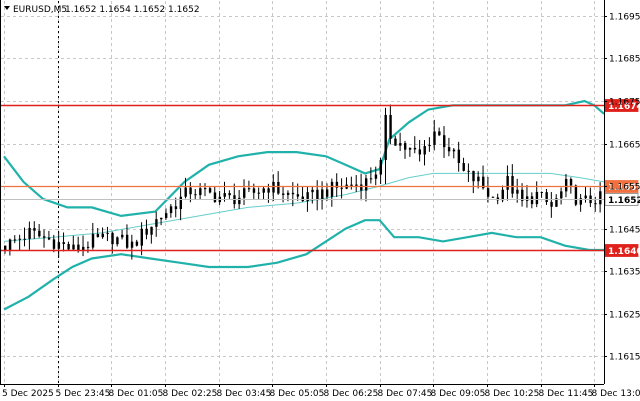 Image resolution: width=640 pixels, height=401 pixels. I want to click on y-tick-label: 1.1695, so click(624, 18).